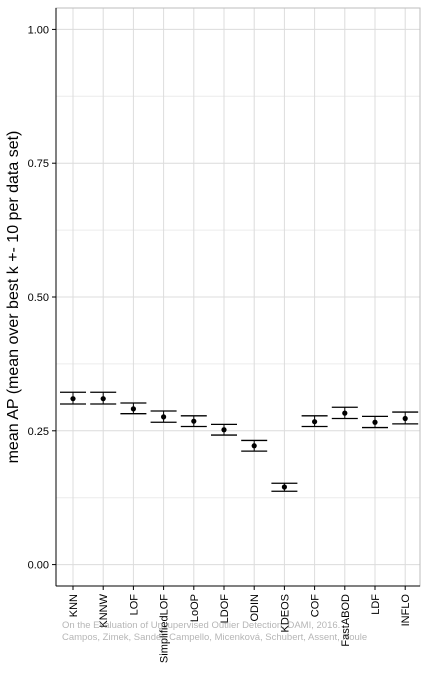 The width and height of the screenshot is (424, 673). What do you see at coordinates (165, 628) in the screenshot?
I see `x-tick-label: SimplifiedLOF` at bounding box center [165, 628].